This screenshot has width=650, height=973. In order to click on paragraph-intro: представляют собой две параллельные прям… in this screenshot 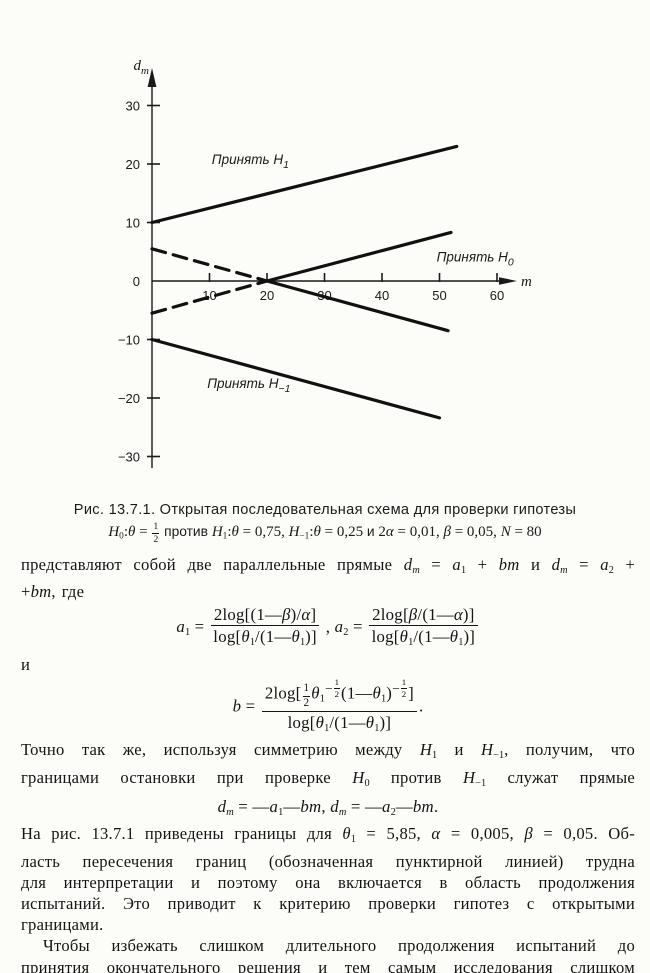, I will do `click(328, 577)`.